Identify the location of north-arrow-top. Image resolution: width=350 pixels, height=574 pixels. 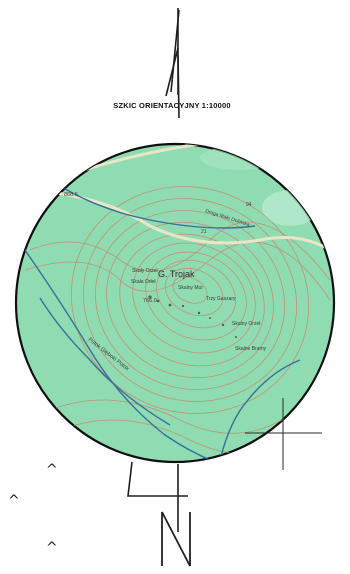
(172, 63).